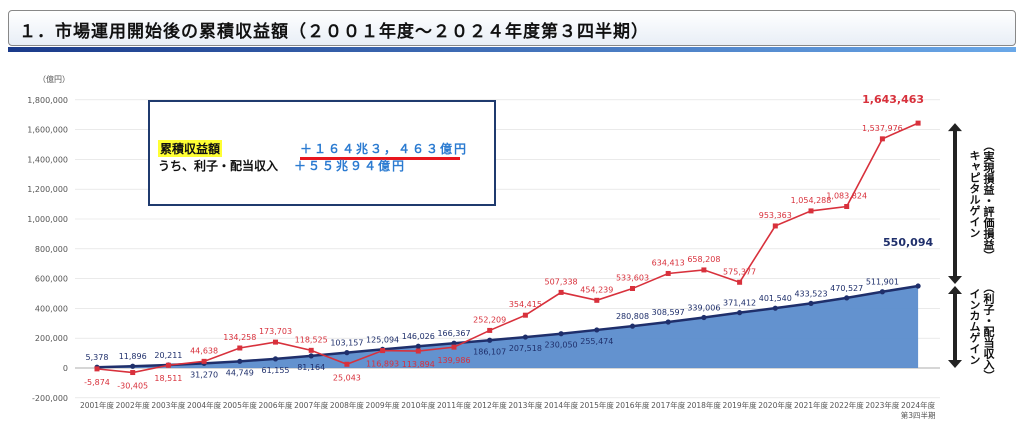 The height and width of the screenshot is (432, 1024). What do you see at coordinates (347, 405) in the screenshot?
I see `x-tick-label: 2008年度` at bounding box center [347, 405].